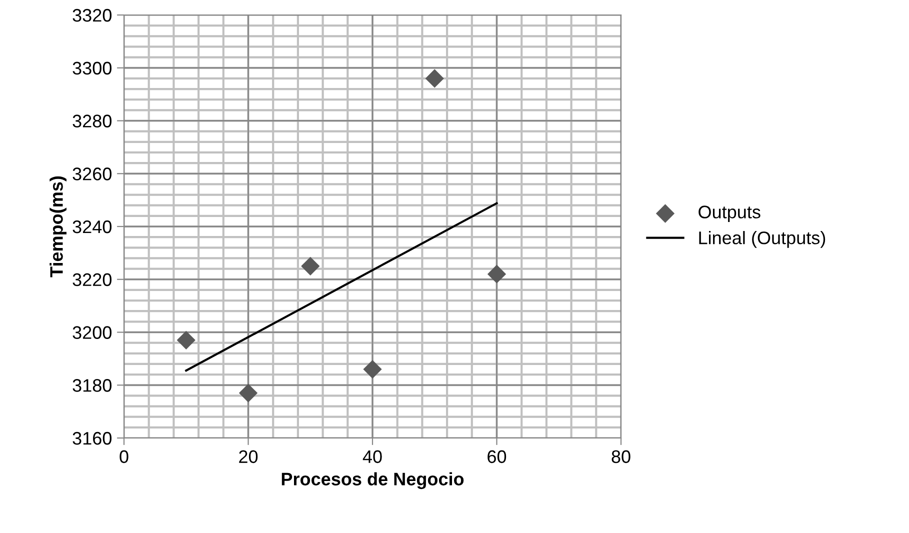 This screenshot has width=909, height=533. What do you see at coordinates (58, 227) in the screenshot?
I see `y-axis-title: Tiempo(ms)` at bounding box center [58, 227].